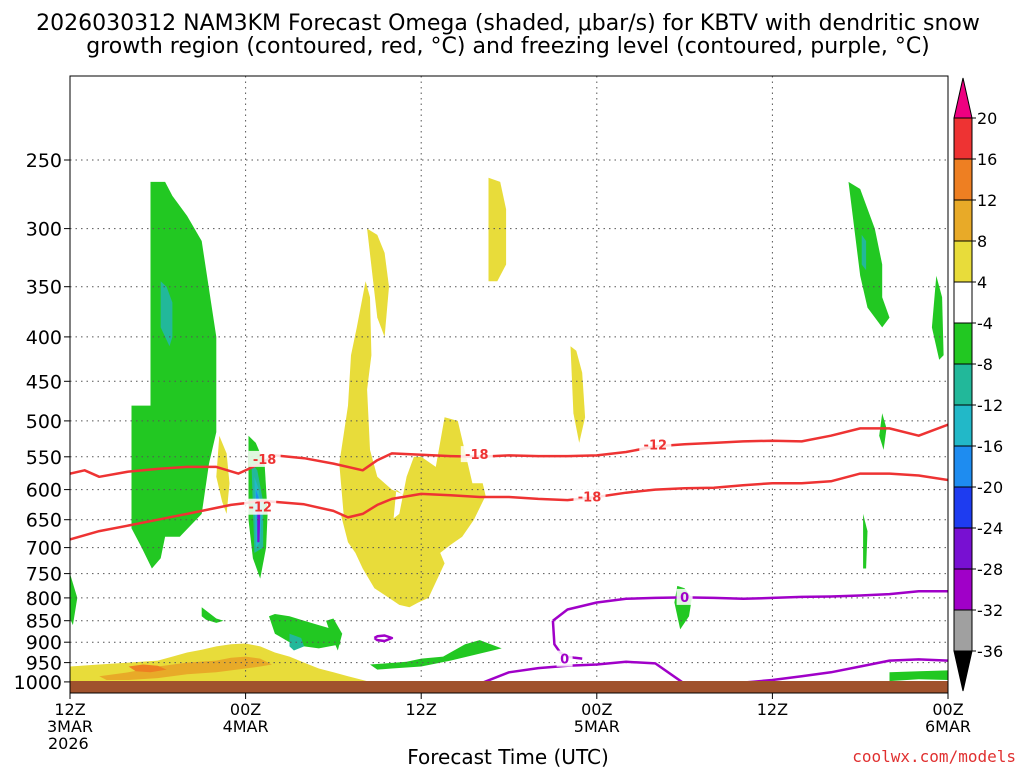 The width and height of the screenshot is (1024, 768). What do you see at coordinates (978, 384) in the screenshot?
I see `omega-colorbar: 20 16 12 8 4 -4 -8 -12 -16 -20 -24 -28 -32 -36` at bounding box center [978, 384].